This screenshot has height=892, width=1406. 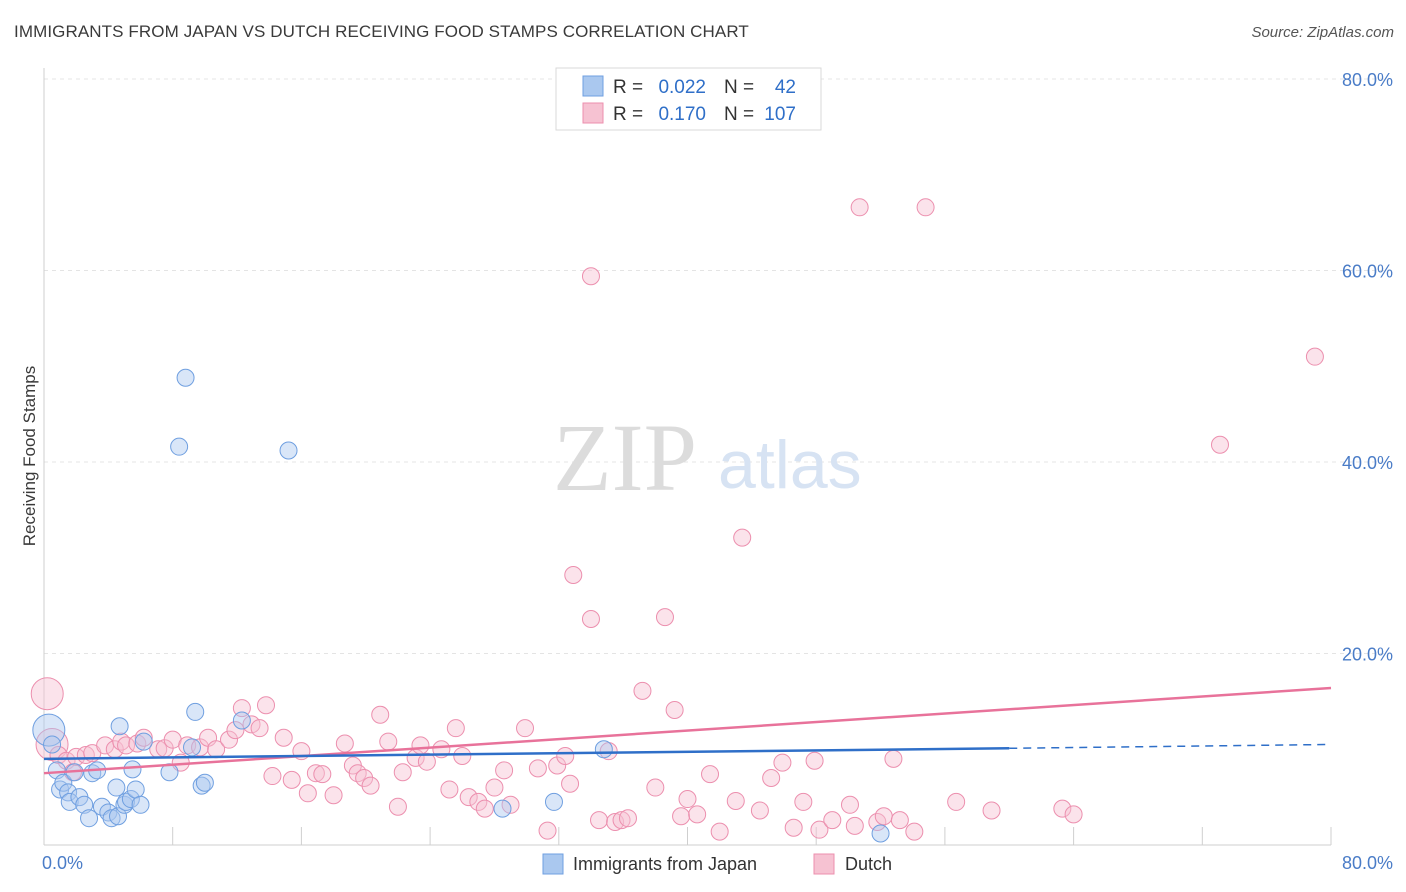 I want to click on dutch-n-value: 107, so click(x=780, y=114).